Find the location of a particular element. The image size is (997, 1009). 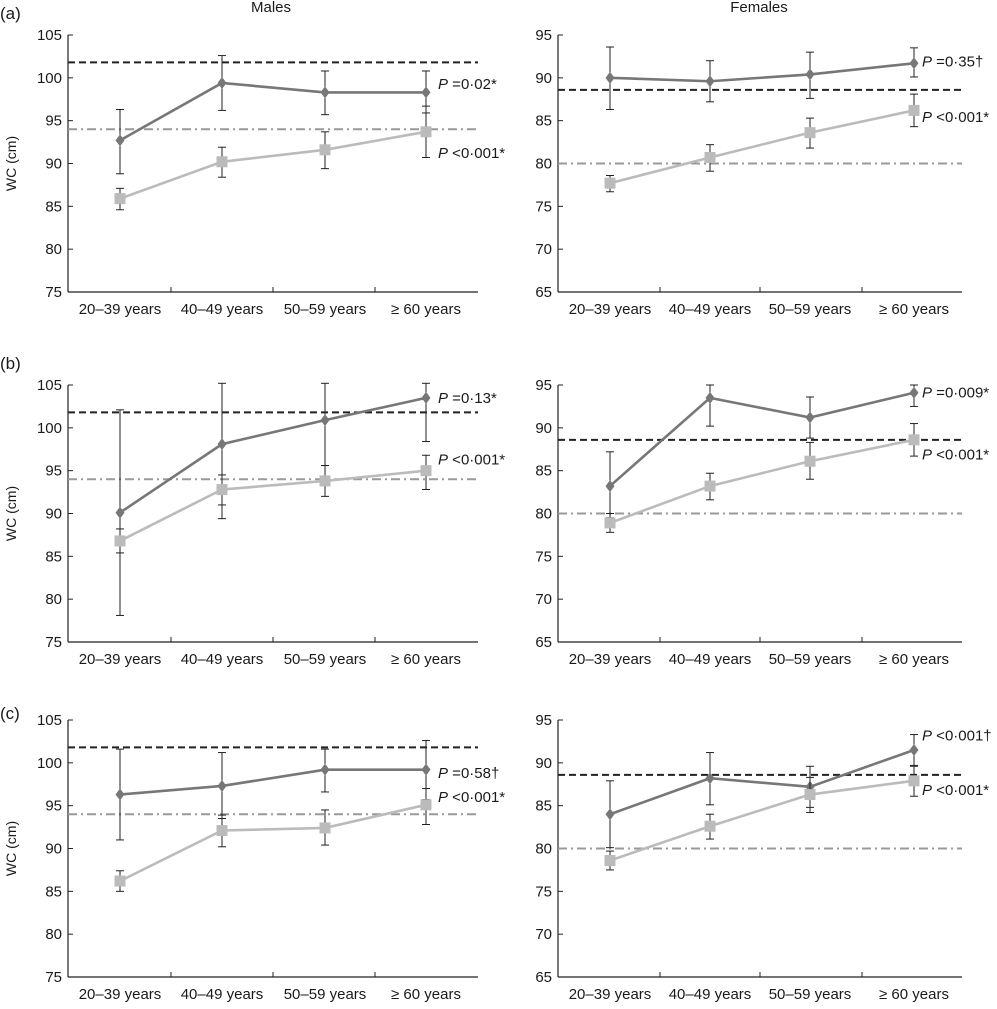

p-value-annotation: P =0·35† is located at coordinates (952, 62).